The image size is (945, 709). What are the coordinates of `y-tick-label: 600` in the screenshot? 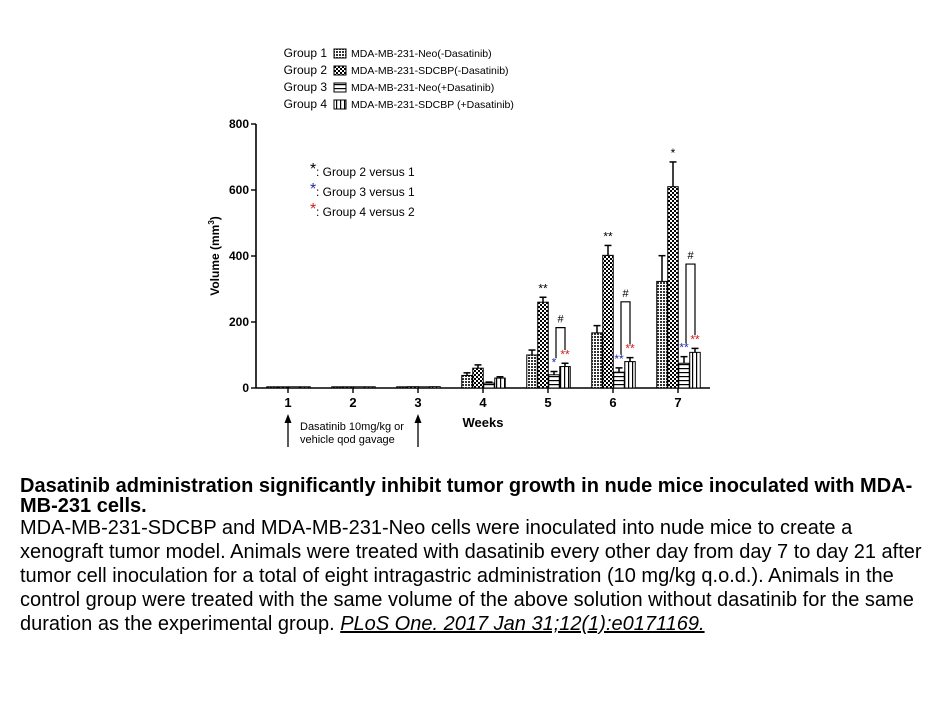 It's located at (239, 190).